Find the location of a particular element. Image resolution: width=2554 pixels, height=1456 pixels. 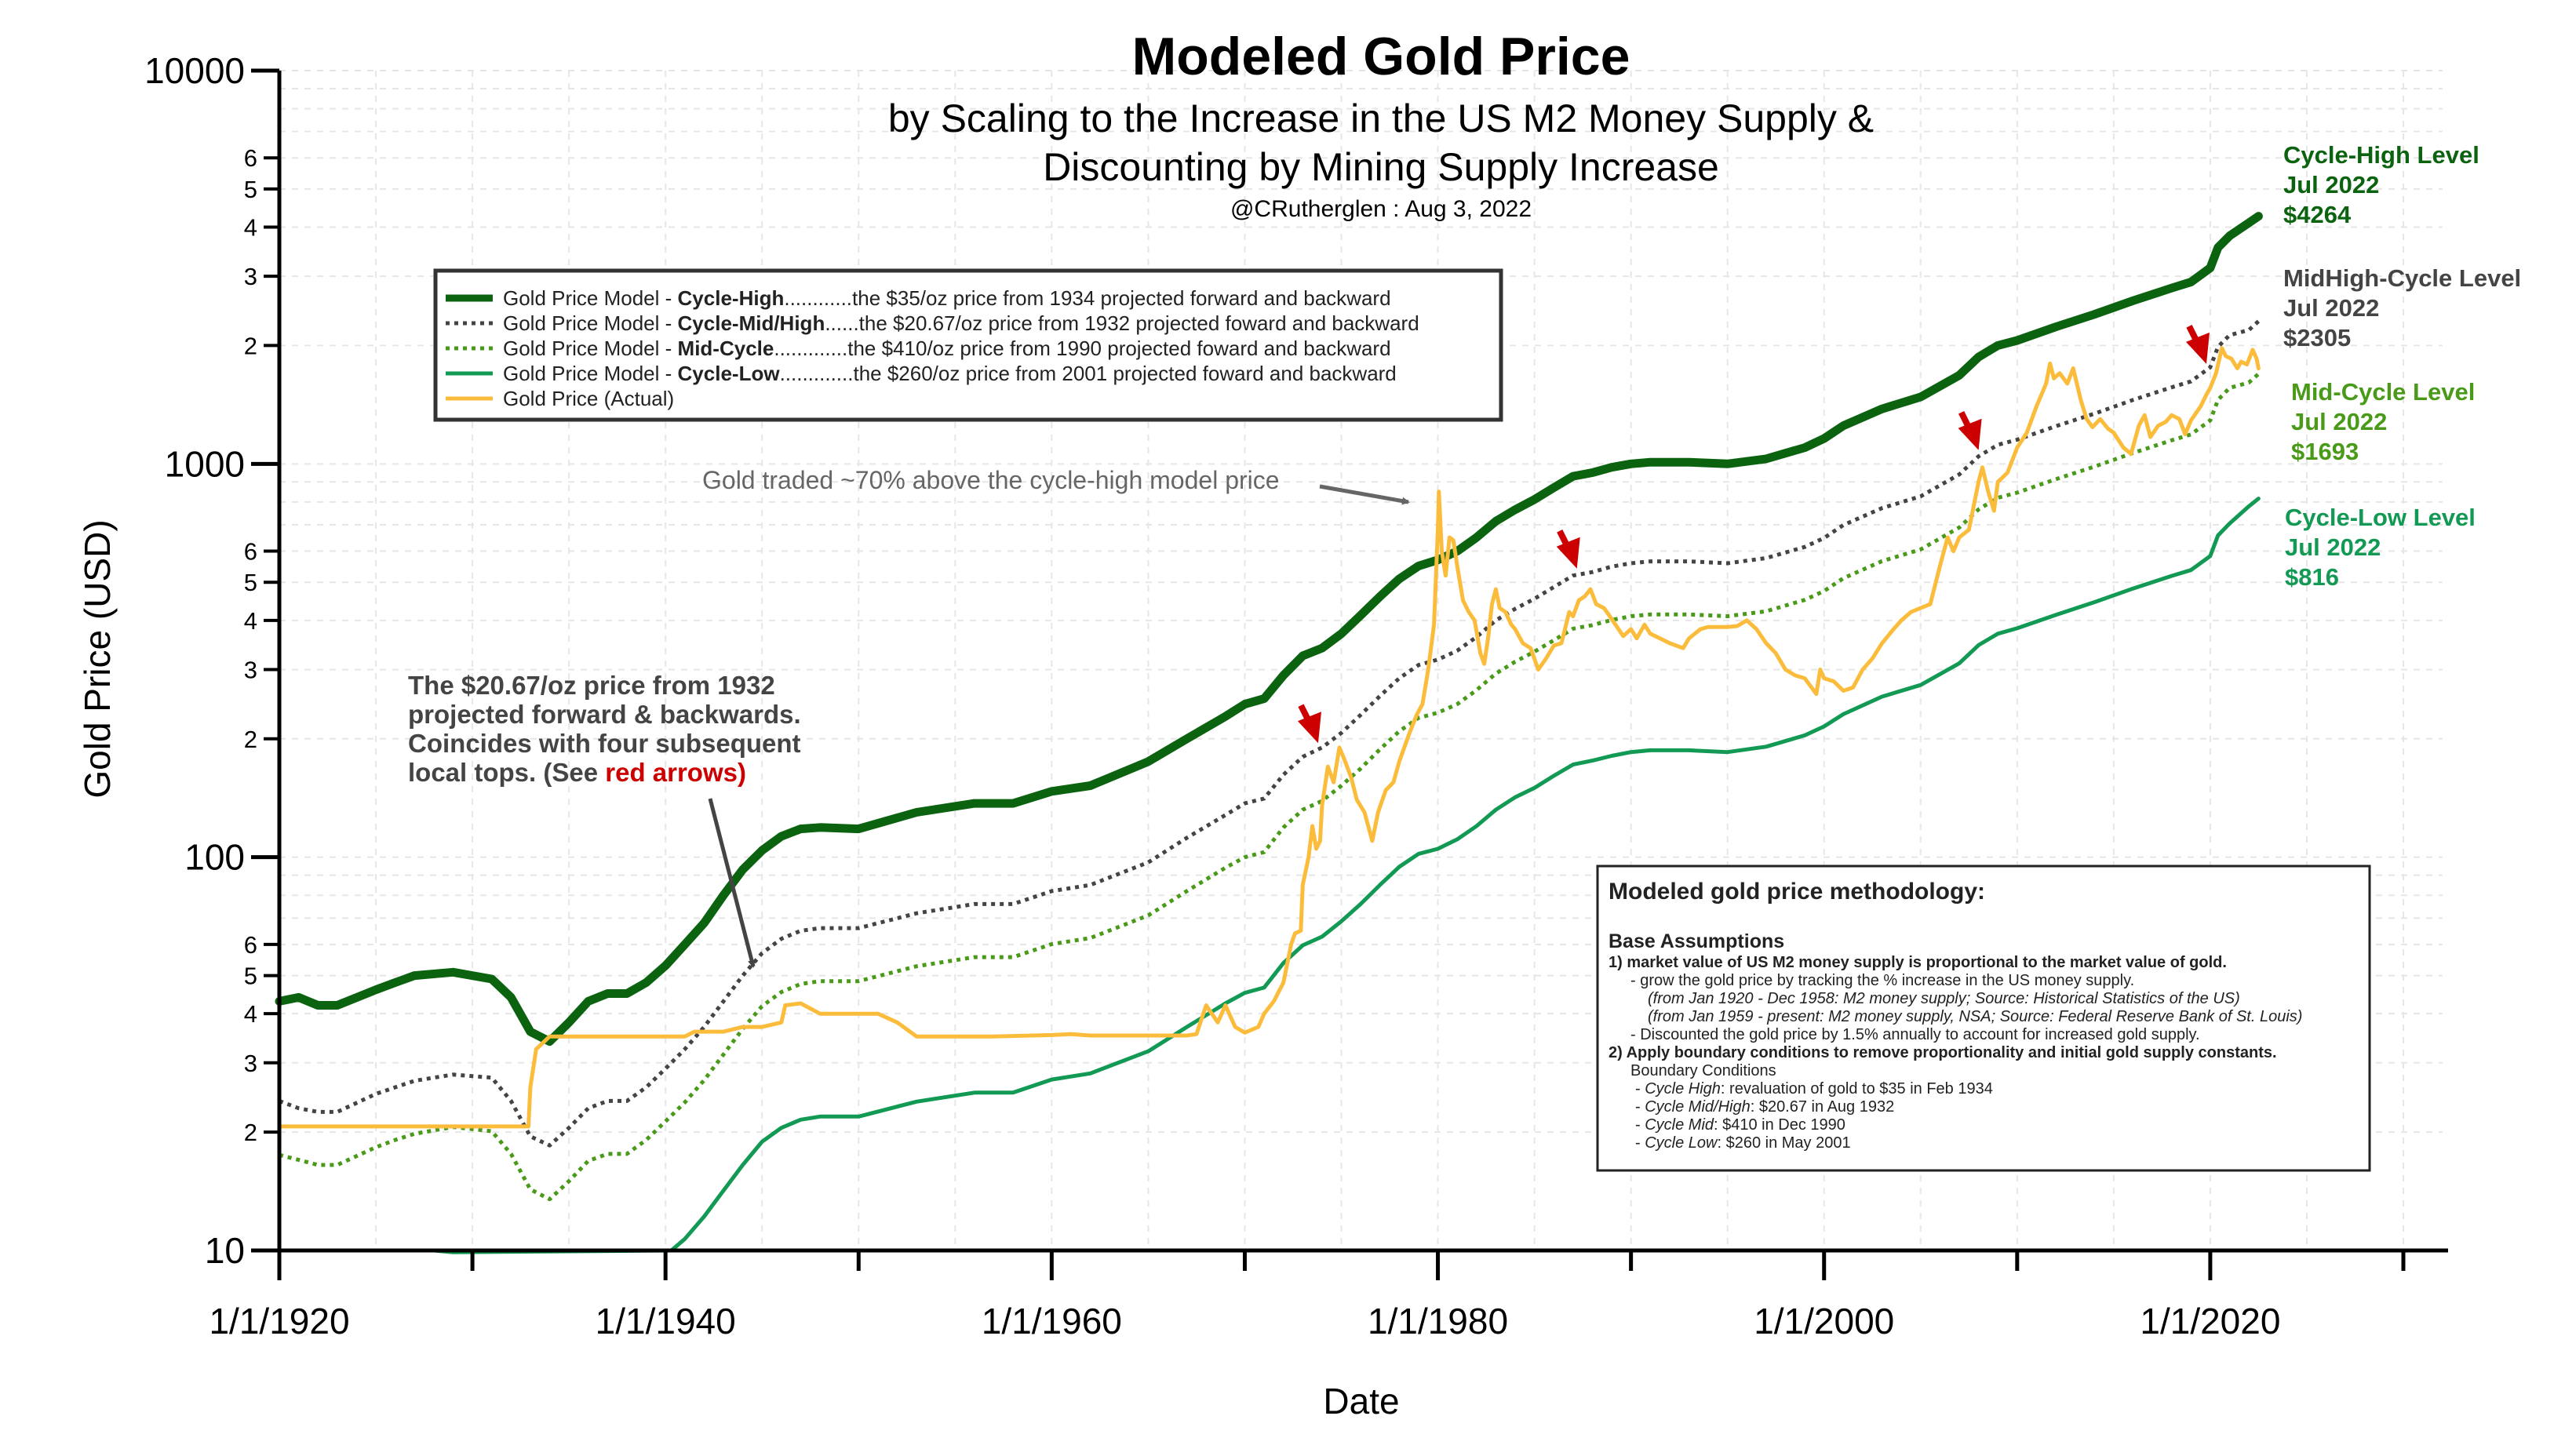

x-tick-label: 1/1/1920 is located at coordinates (279, 1321).